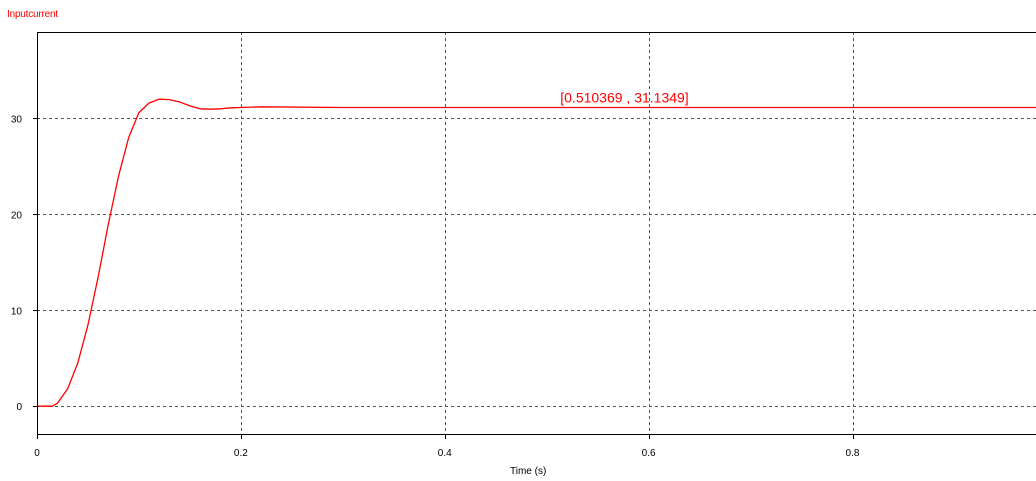 The height and width of the screenshot is (481, 1036). I want to click on x-tick-label: 0.4, so click(445, 453).